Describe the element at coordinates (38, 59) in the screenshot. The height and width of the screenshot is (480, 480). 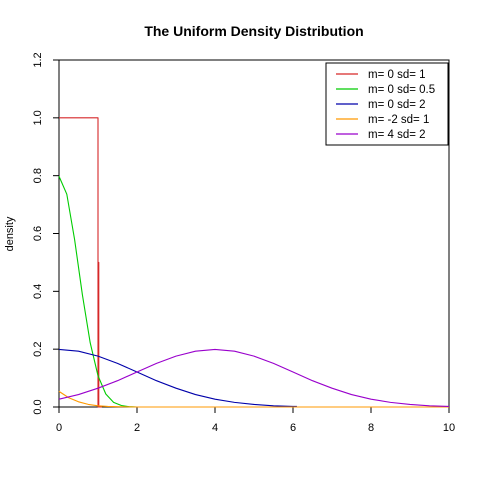
I see `y-tick-label: 1.2` at that location.